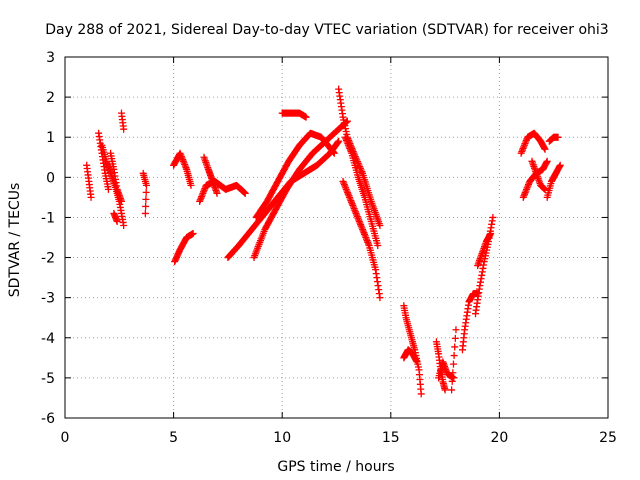  What do you see at coordinates (282, 438) in the screenshot?
I see `x-tick-label: 10` at bounding box center [282, 438].